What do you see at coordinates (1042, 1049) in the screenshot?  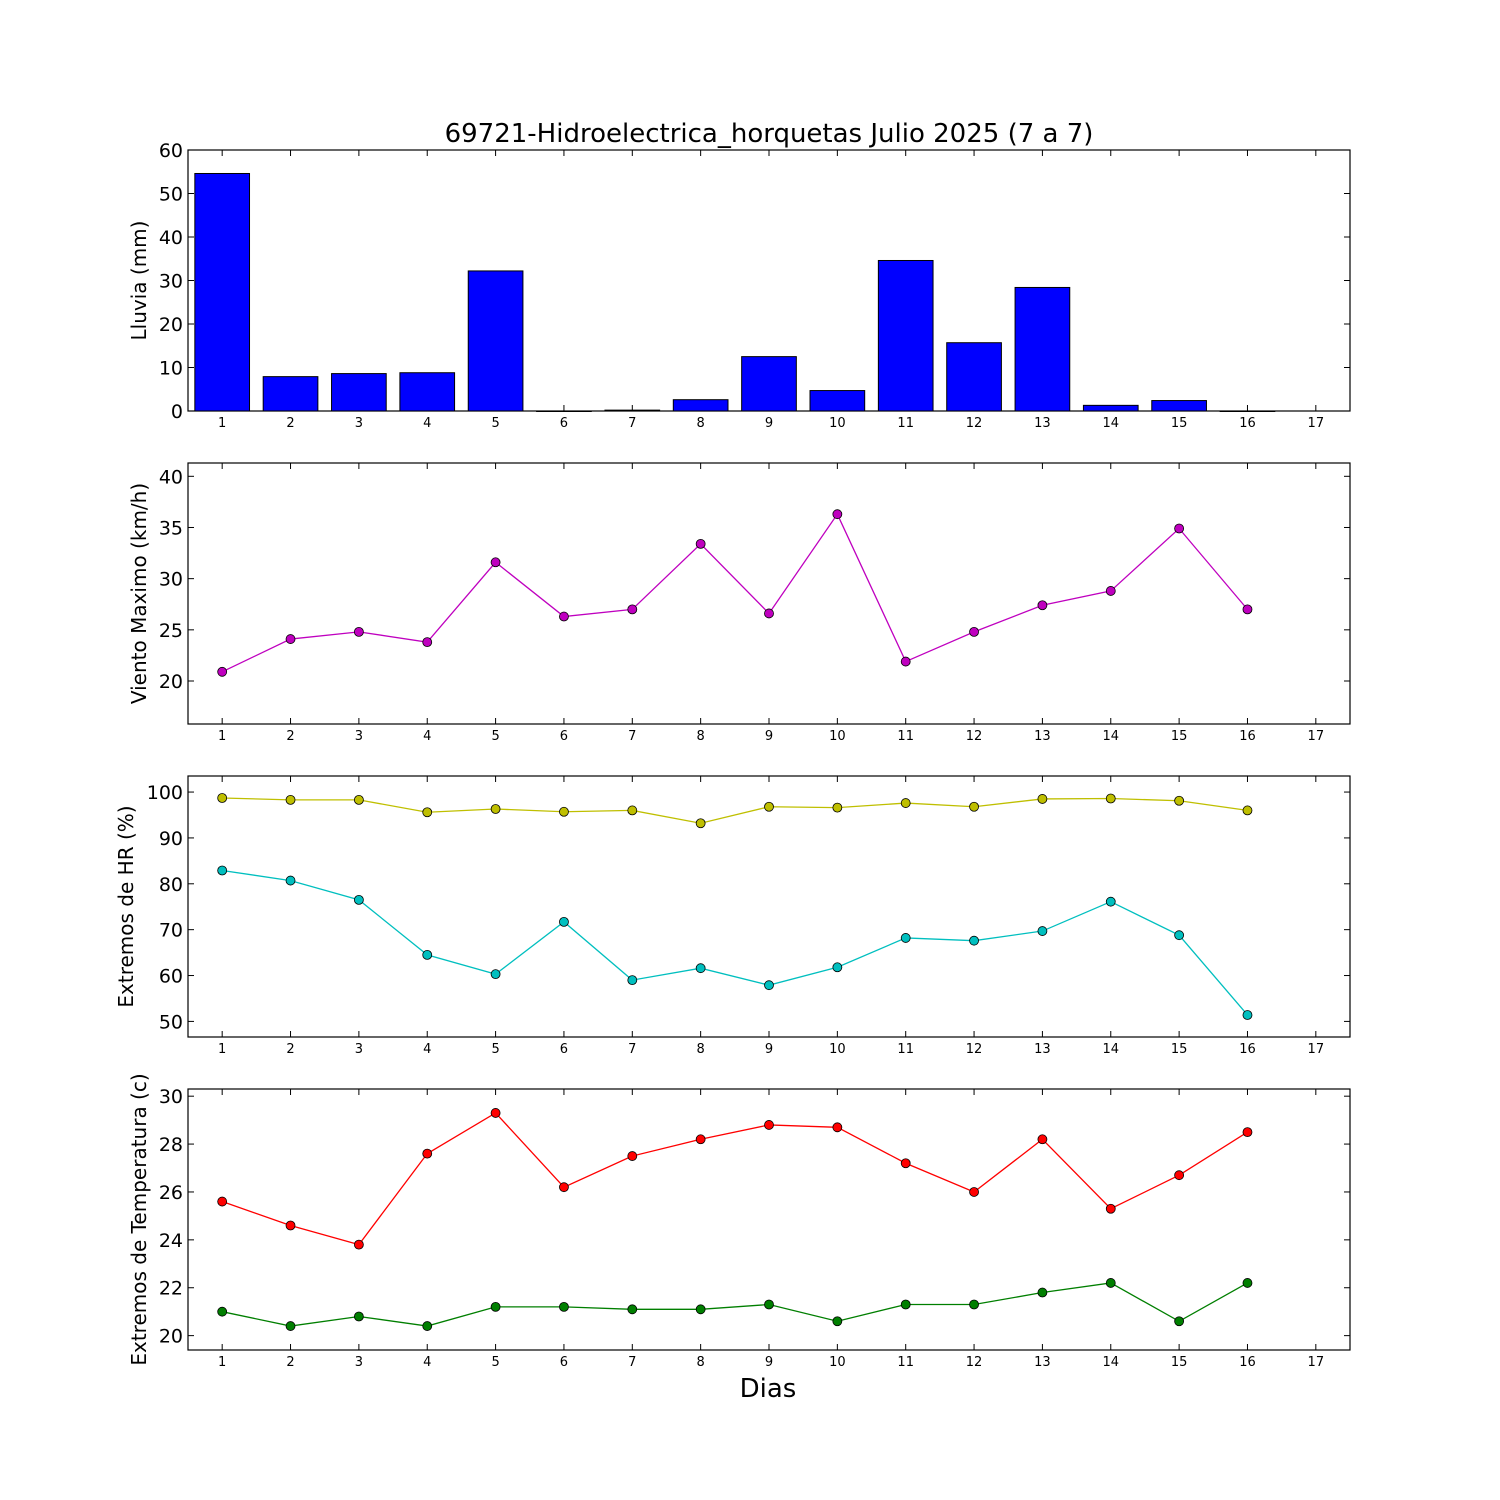 I see `x-tick-label: 13` at bounding box center [1042, 1049].